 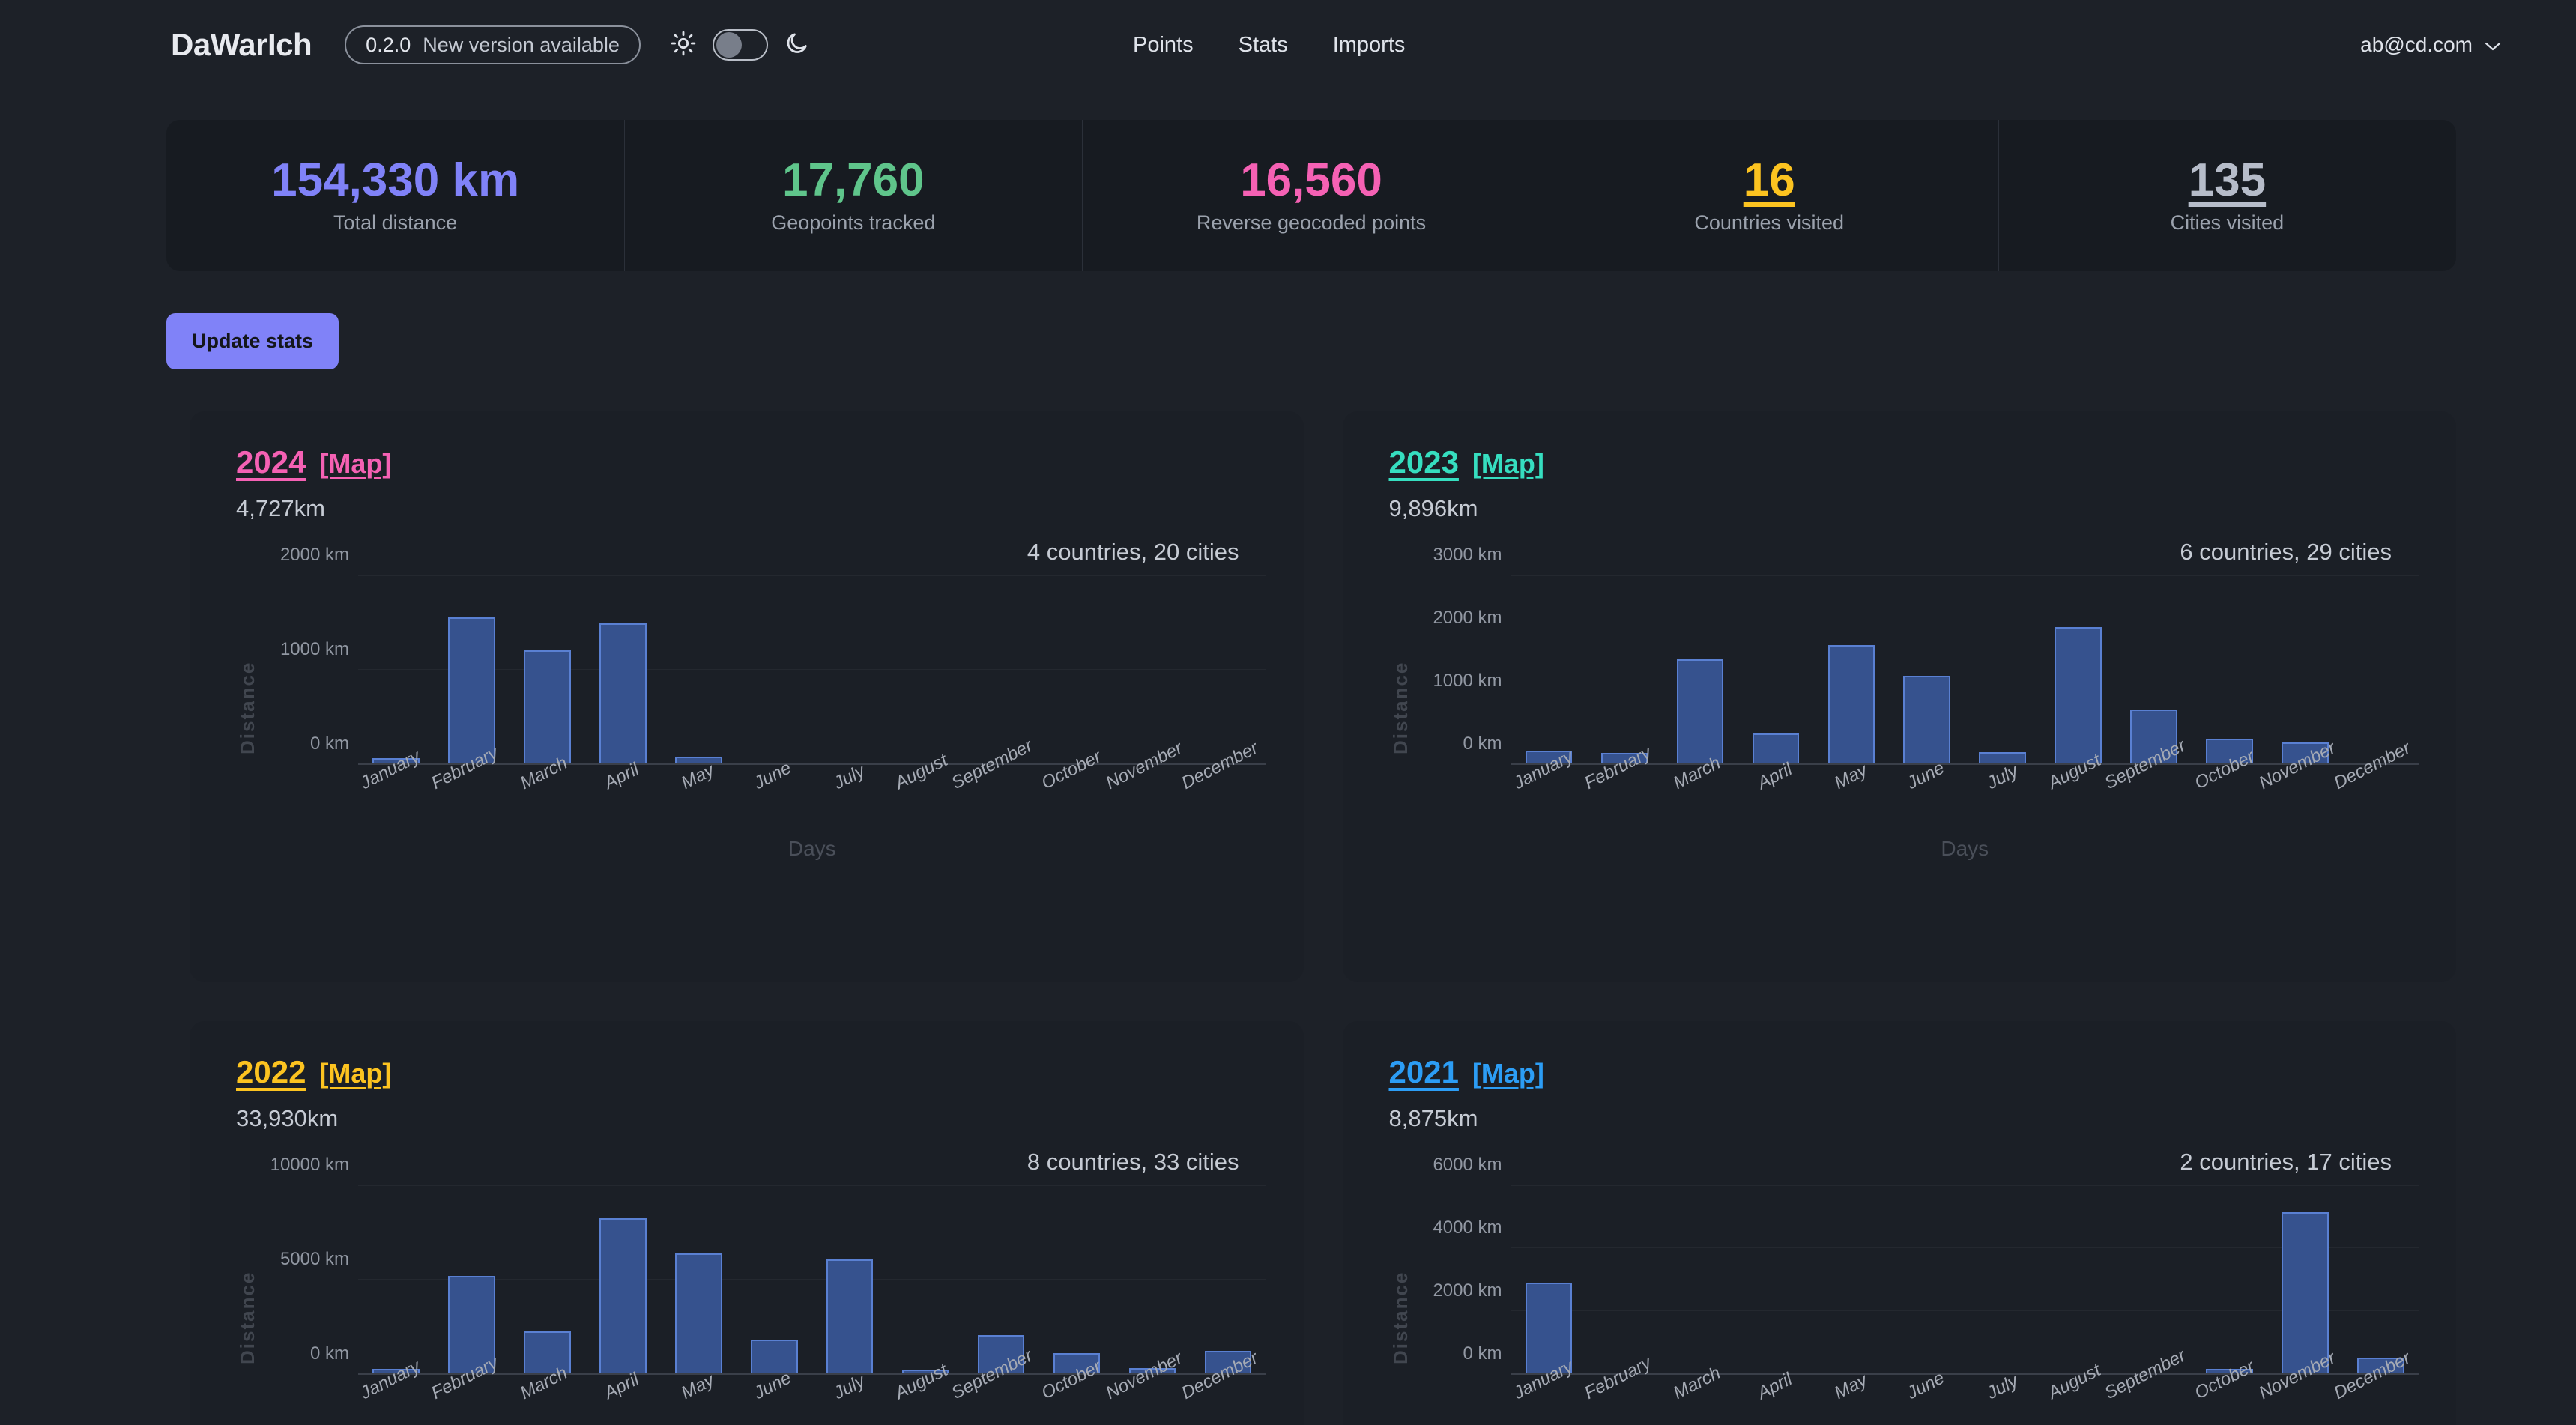 I want to click on theme-toggle, so click(x=740, y=45).